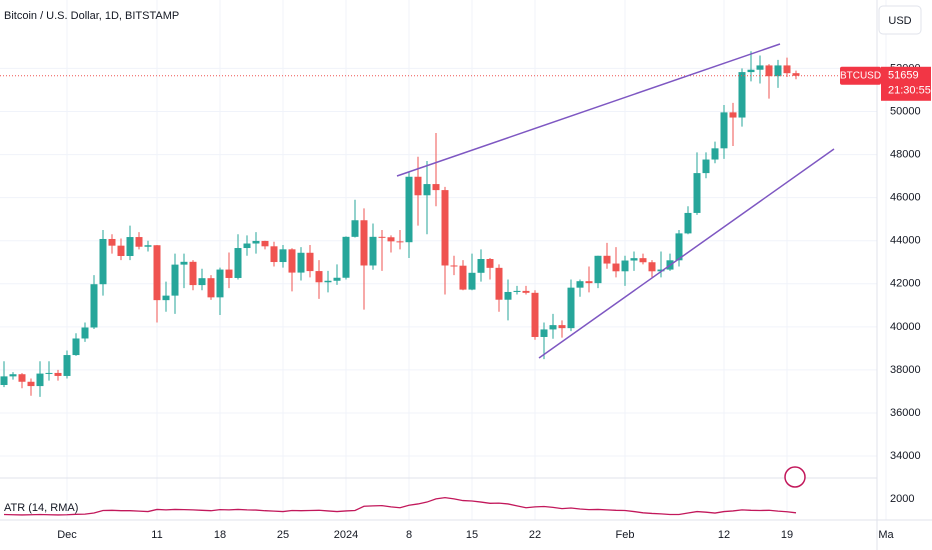 The height and width of the screenshot is (550, 932). Describe the element at coordinates (902, 499) in the screenshot. I see `indicator-tick-label: 2000` at that location.